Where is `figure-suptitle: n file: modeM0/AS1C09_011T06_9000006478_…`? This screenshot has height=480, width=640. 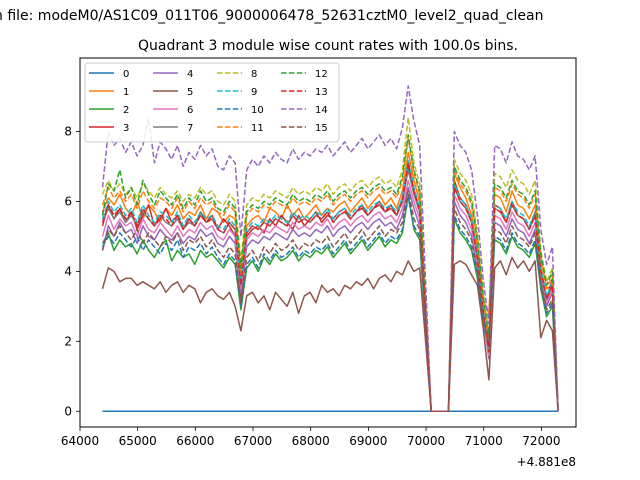 figure-suptitle: n file: modeM0/AS1C09_011T06_9000006478_… is located at coordinates (271, 16).